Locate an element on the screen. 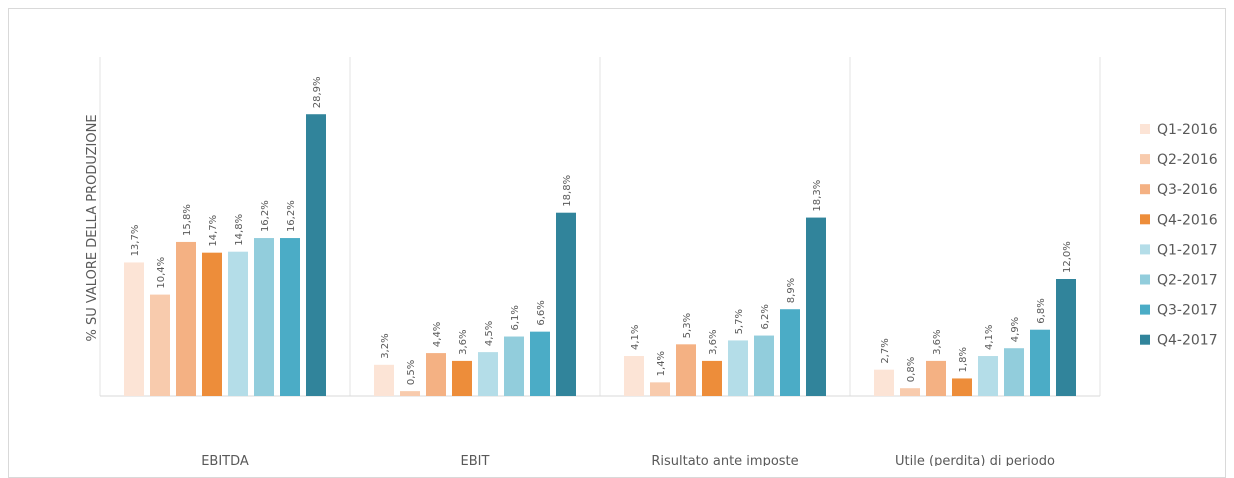 The width and height of the screenshot is (1234, 478). data-label: 0,8% is located at coordinates (911, 369).